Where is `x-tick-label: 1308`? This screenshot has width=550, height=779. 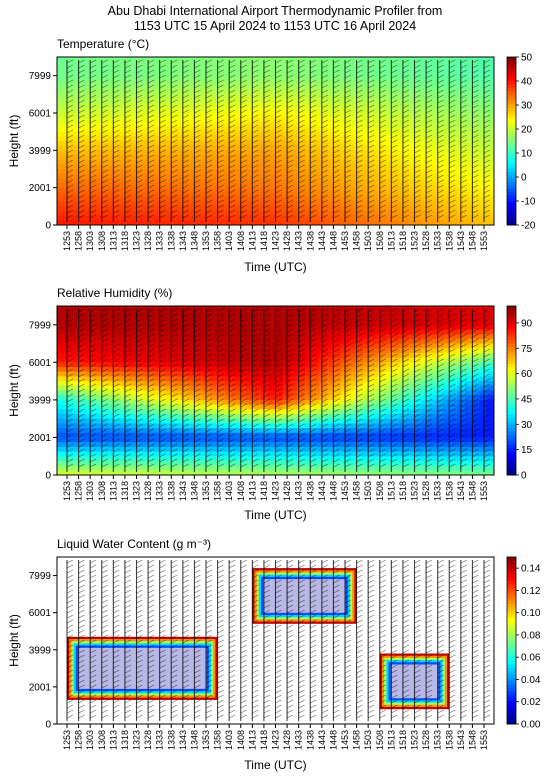
x-tick-label: 1308 is located at coordinates (102, 241).